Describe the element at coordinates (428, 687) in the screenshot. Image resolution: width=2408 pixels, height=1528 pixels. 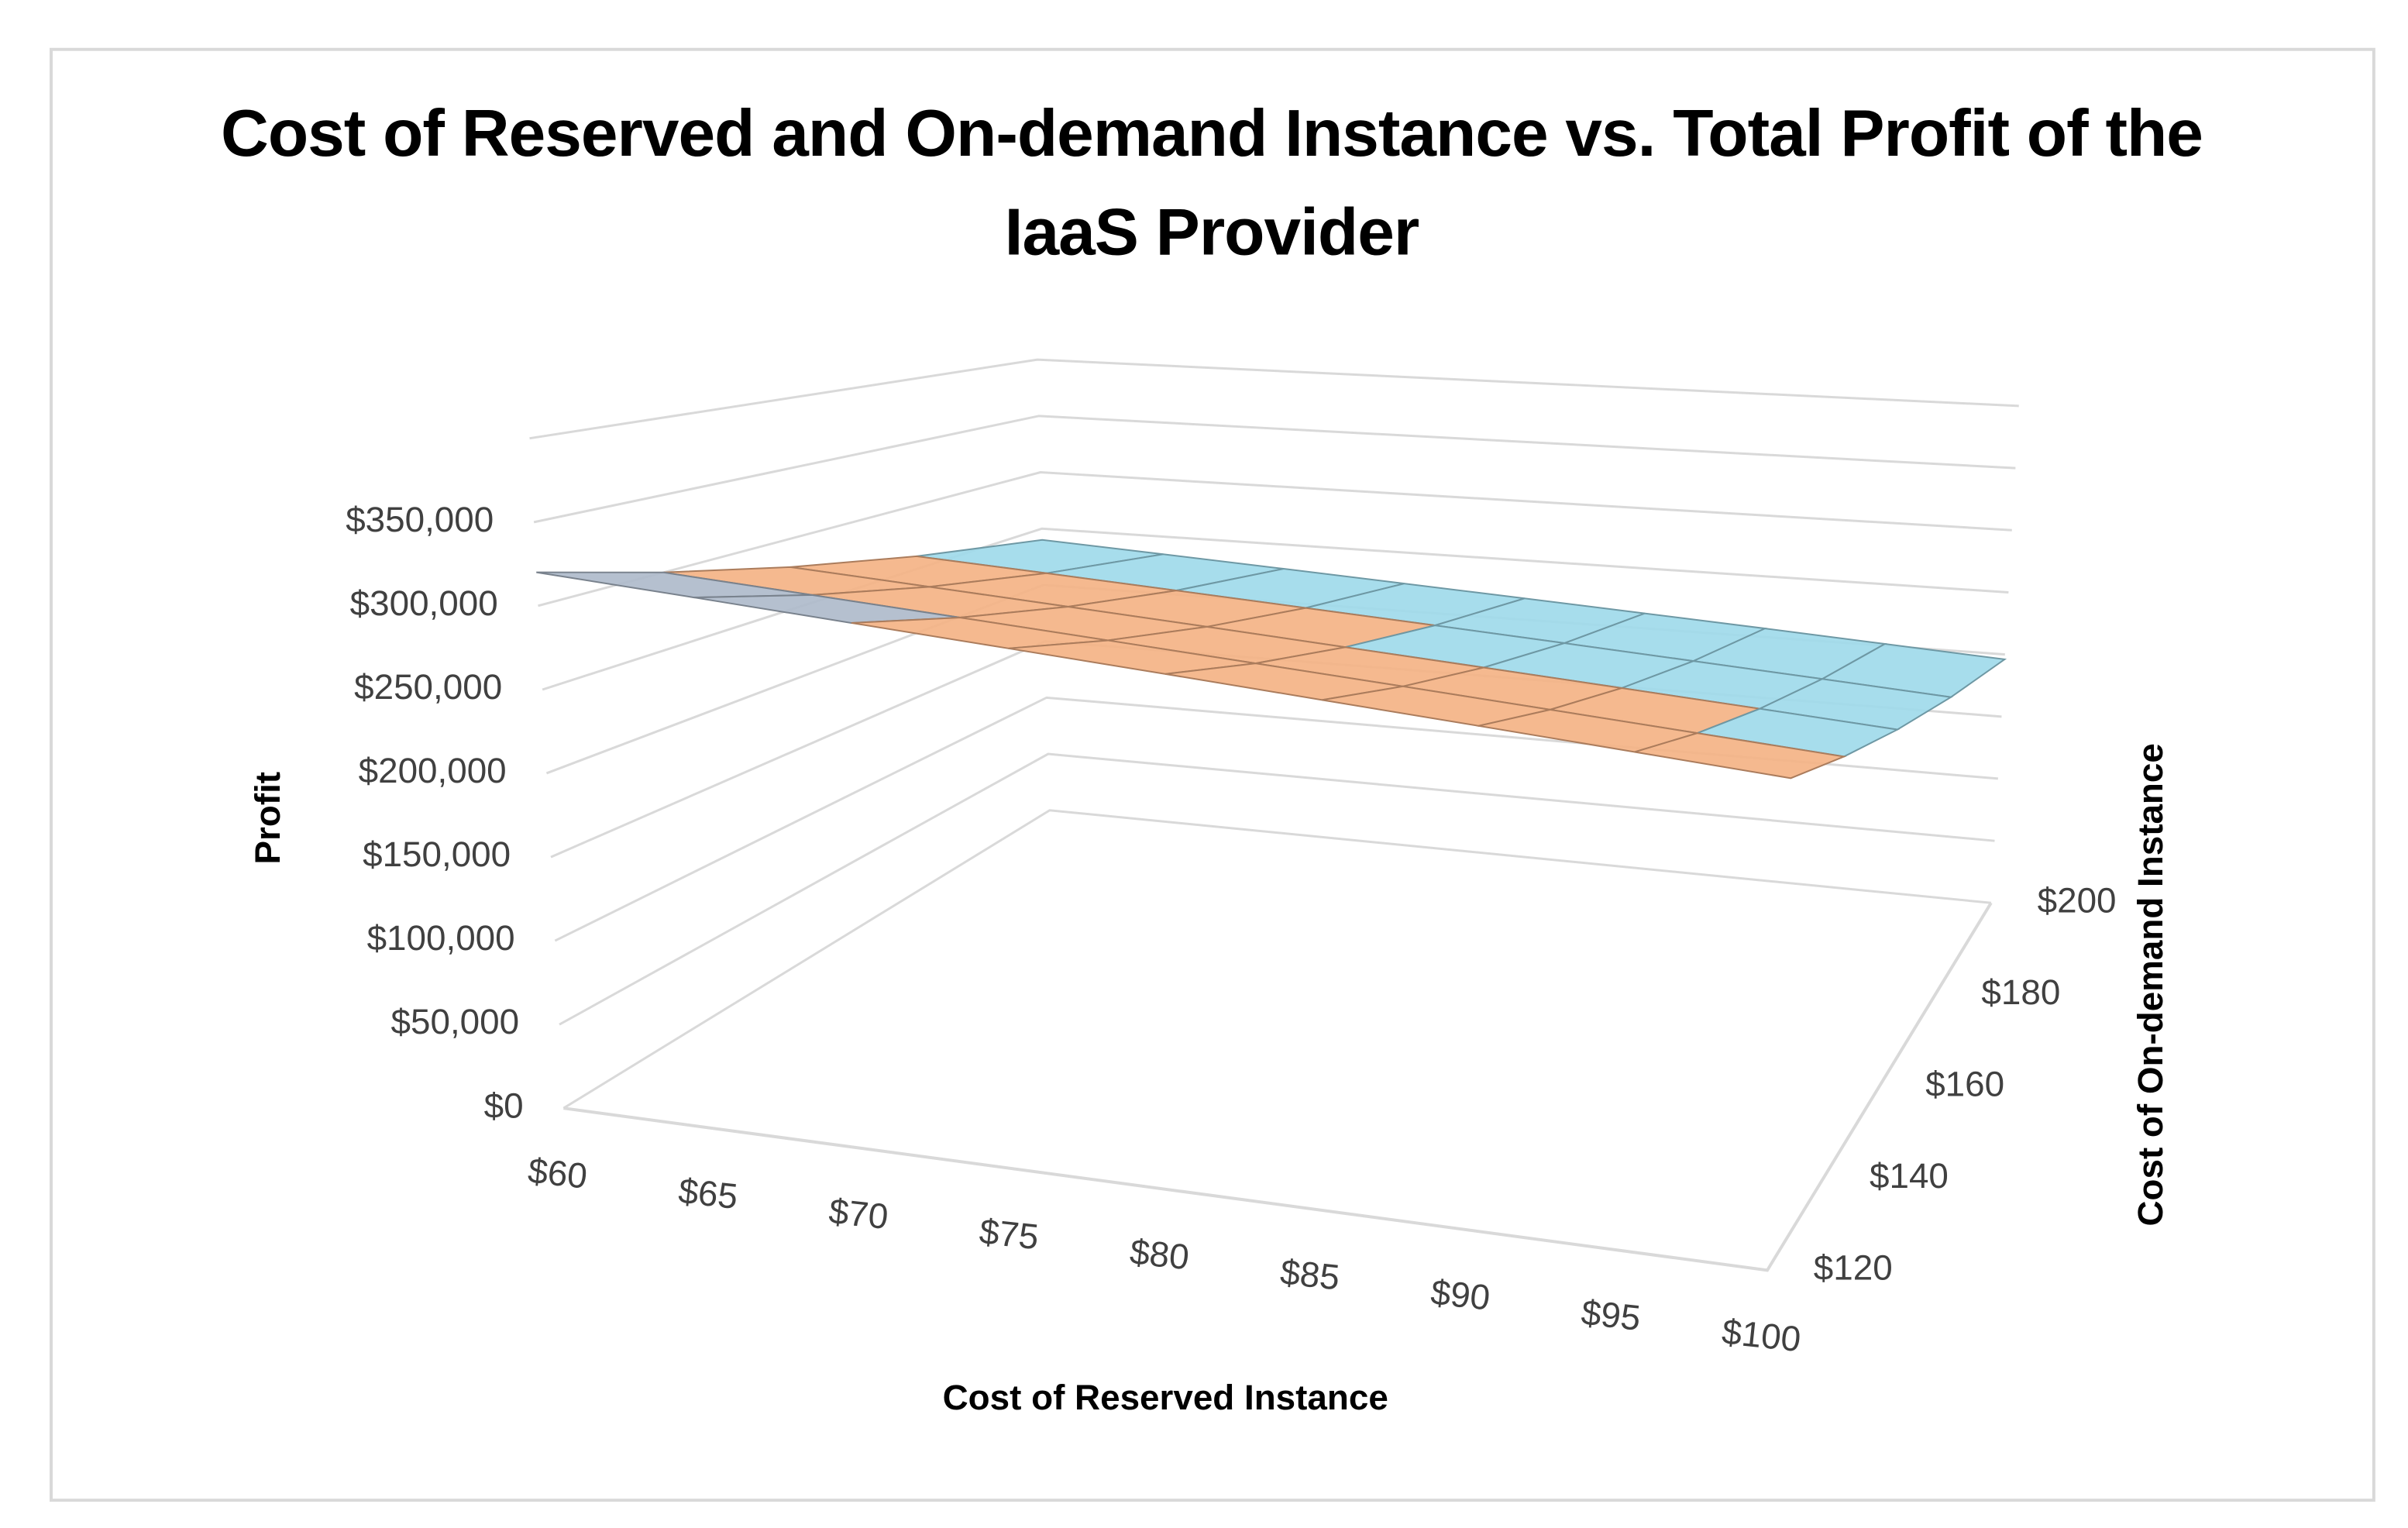
I see `y-tick-label: $250,000` at that location.